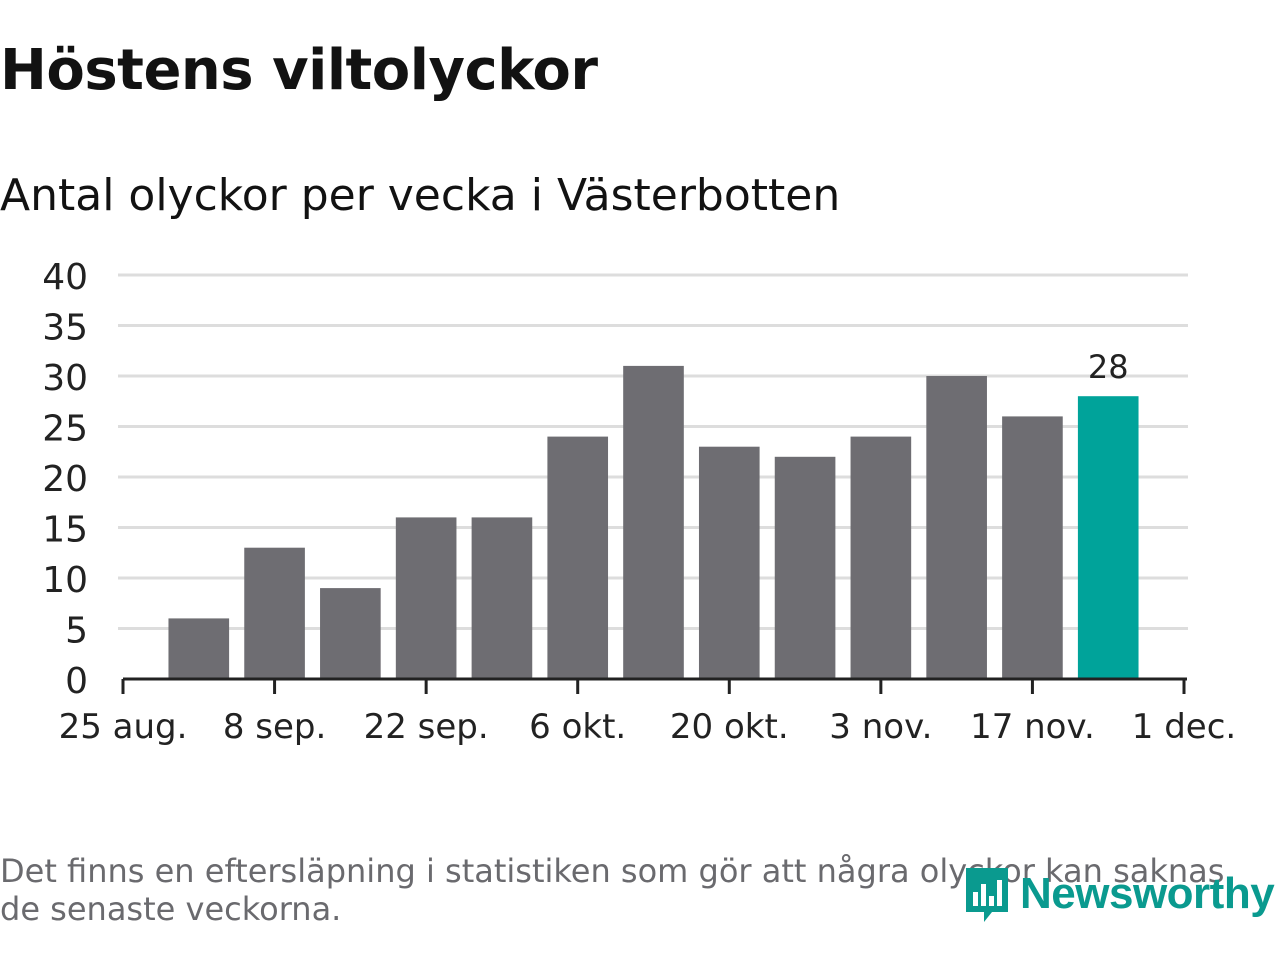 Image resolution: width=1280 pixels, height=960 pixels. Describe the element at coordinates (76, 631) in the screenshot. I see `y-tick-label: 5` at that location.